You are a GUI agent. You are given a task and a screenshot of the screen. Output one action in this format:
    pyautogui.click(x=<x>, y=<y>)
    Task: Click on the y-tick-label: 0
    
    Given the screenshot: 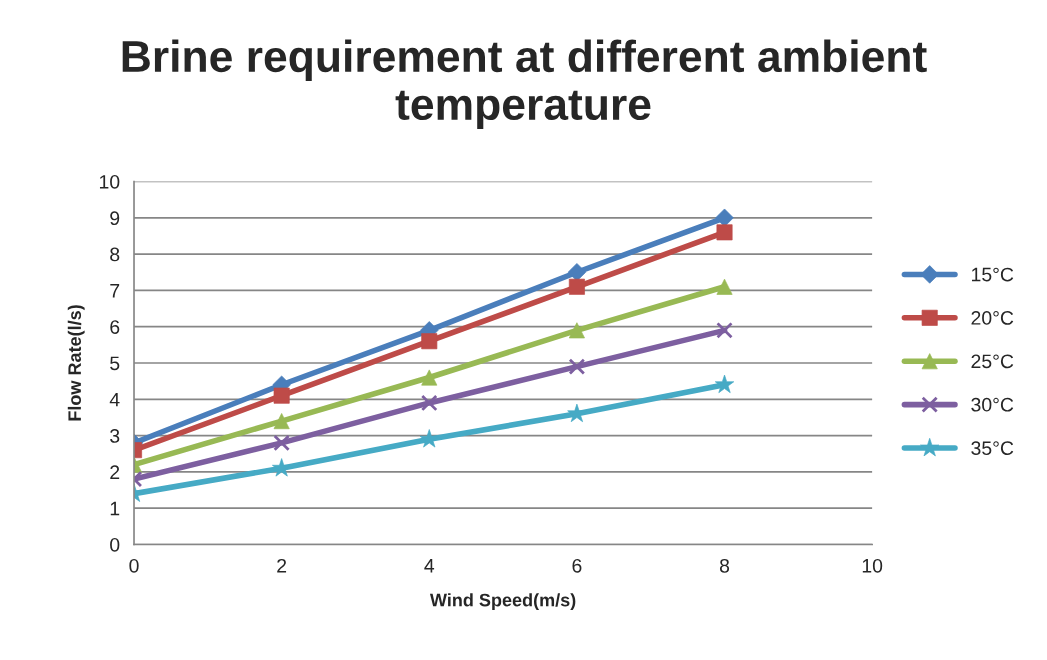 What is the action you would take?
    pyautogui.click(x=115, y=544)
    